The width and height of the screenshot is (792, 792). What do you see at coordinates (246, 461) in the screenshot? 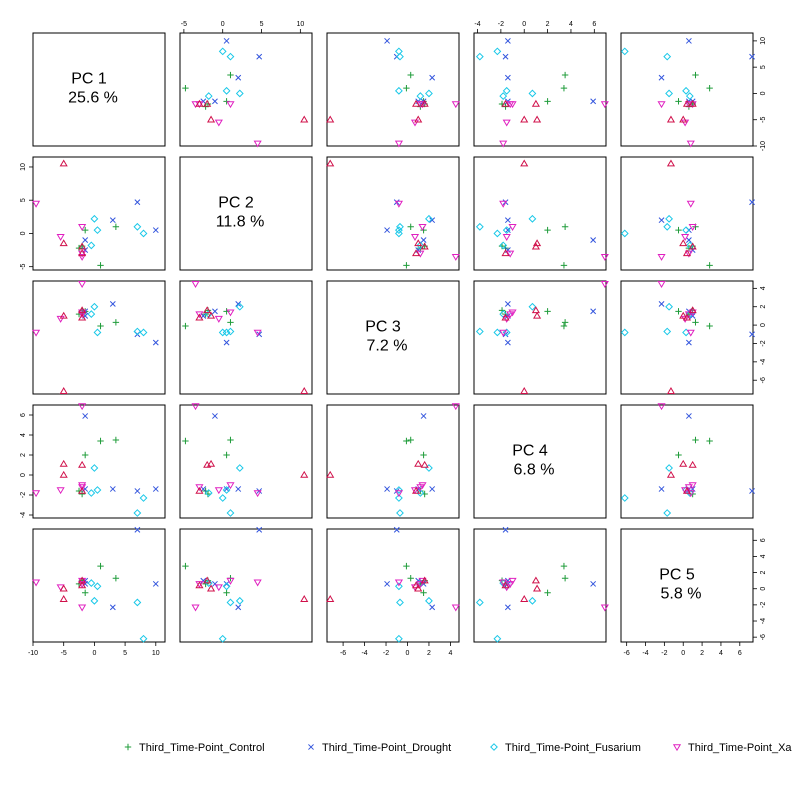
I see `panel-row4-col2` at bounding box center [246, 461].